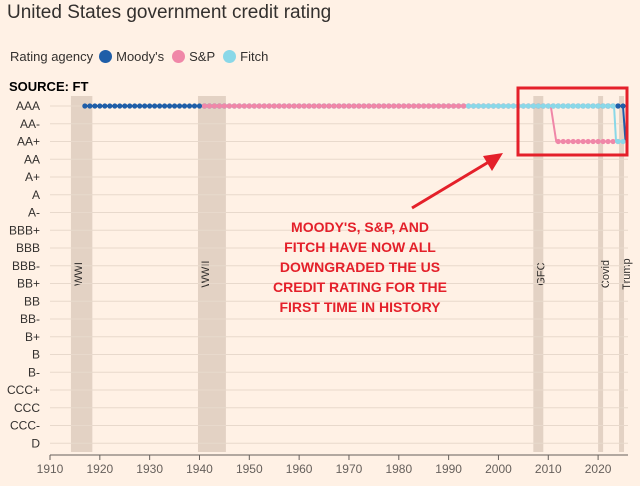  I want to click on event-band-wwi, so click(81, 274).